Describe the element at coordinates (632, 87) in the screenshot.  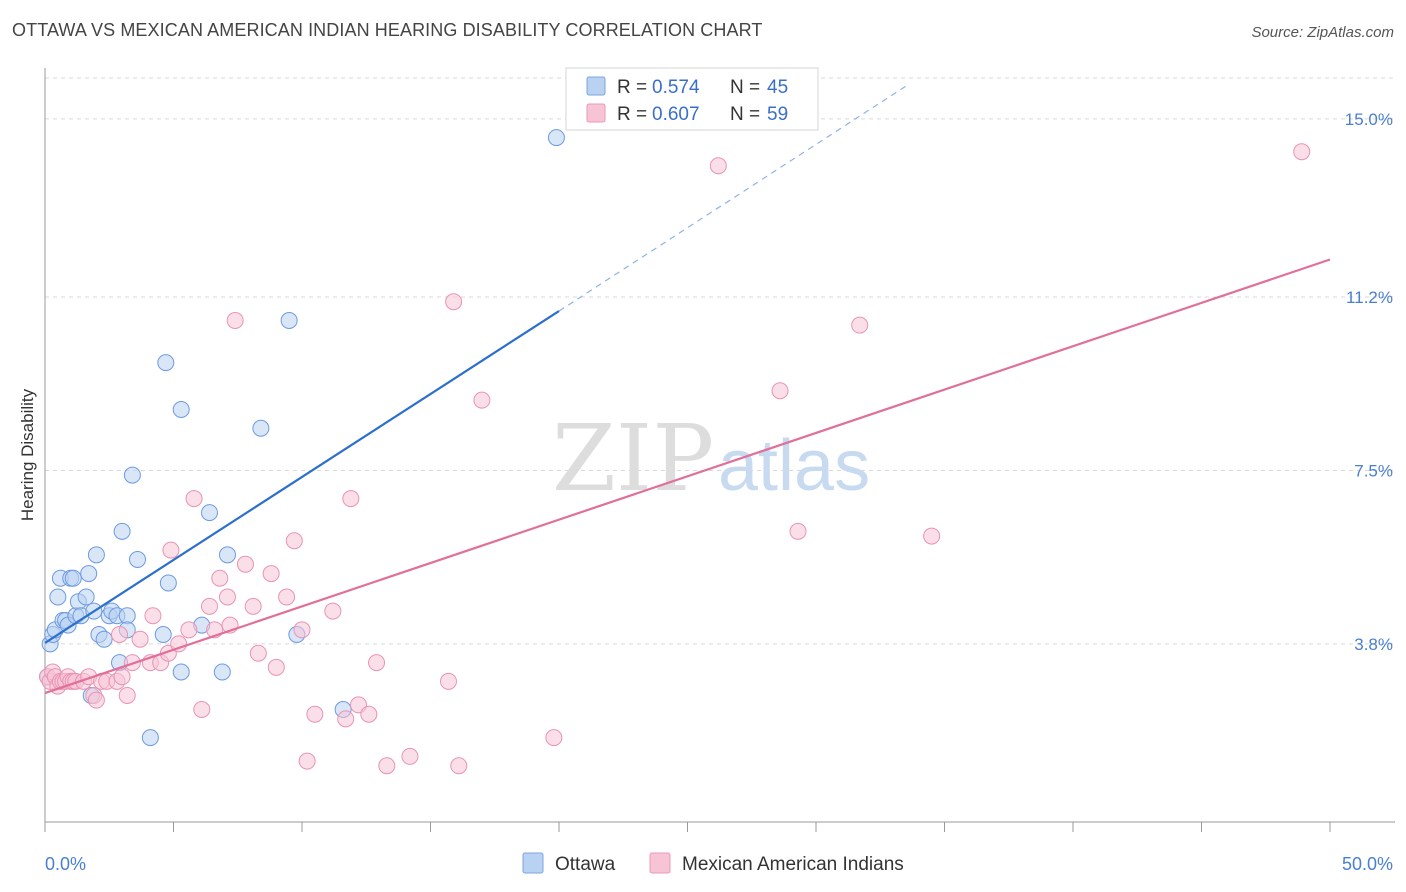
I see `legend-r-label-ottawa: R =` at that location.